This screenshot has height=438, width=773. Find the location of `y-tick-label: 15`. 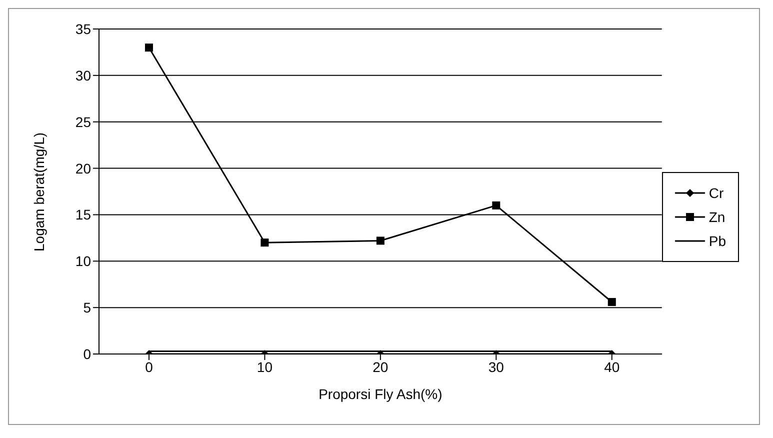

y-tick-label: 15 is located at coordinates (83, 214).